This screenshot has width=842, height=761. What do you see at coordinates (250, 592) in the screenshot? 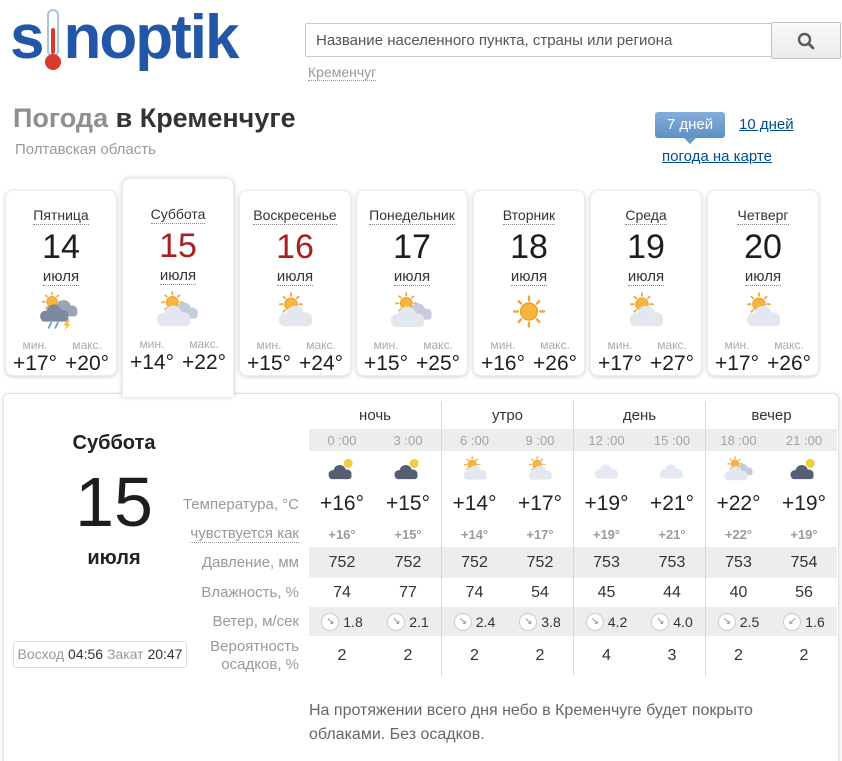
I see `humidity-label: Влажность, %` at bounding box center [250, 592].